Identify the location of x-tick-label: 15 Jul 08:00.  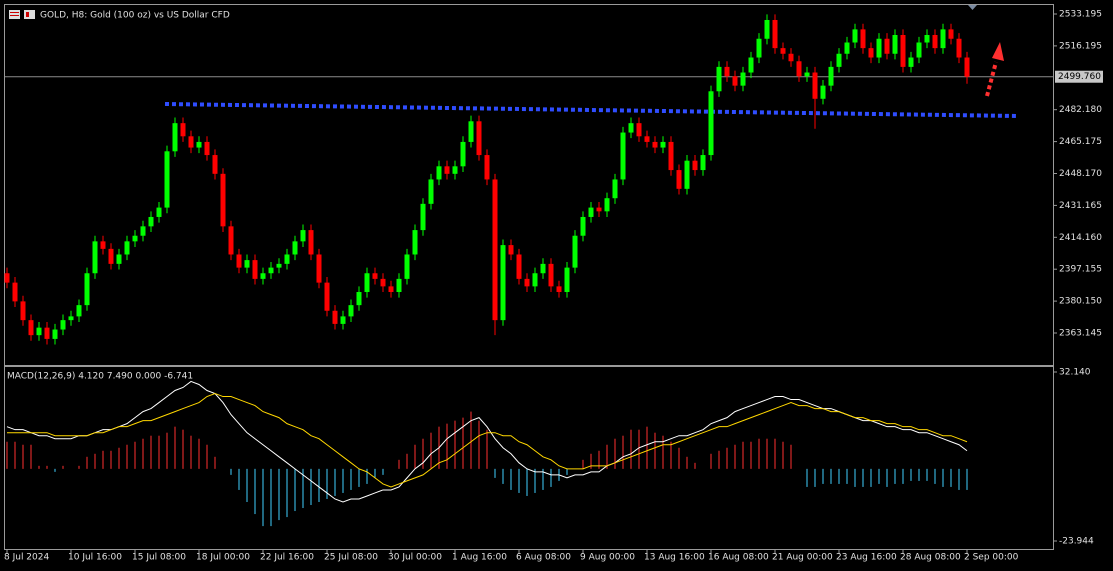
(159, 558).